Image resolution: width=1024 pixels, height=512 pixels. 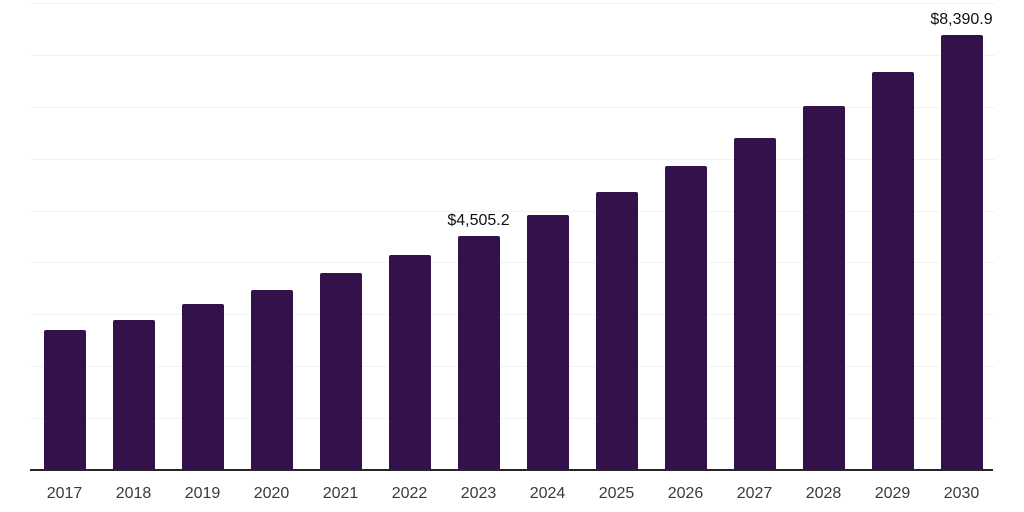 What do you see at coordinates (616, 331) in the screenshot?
I see `bar-2025` at bounding box center [616, 331].